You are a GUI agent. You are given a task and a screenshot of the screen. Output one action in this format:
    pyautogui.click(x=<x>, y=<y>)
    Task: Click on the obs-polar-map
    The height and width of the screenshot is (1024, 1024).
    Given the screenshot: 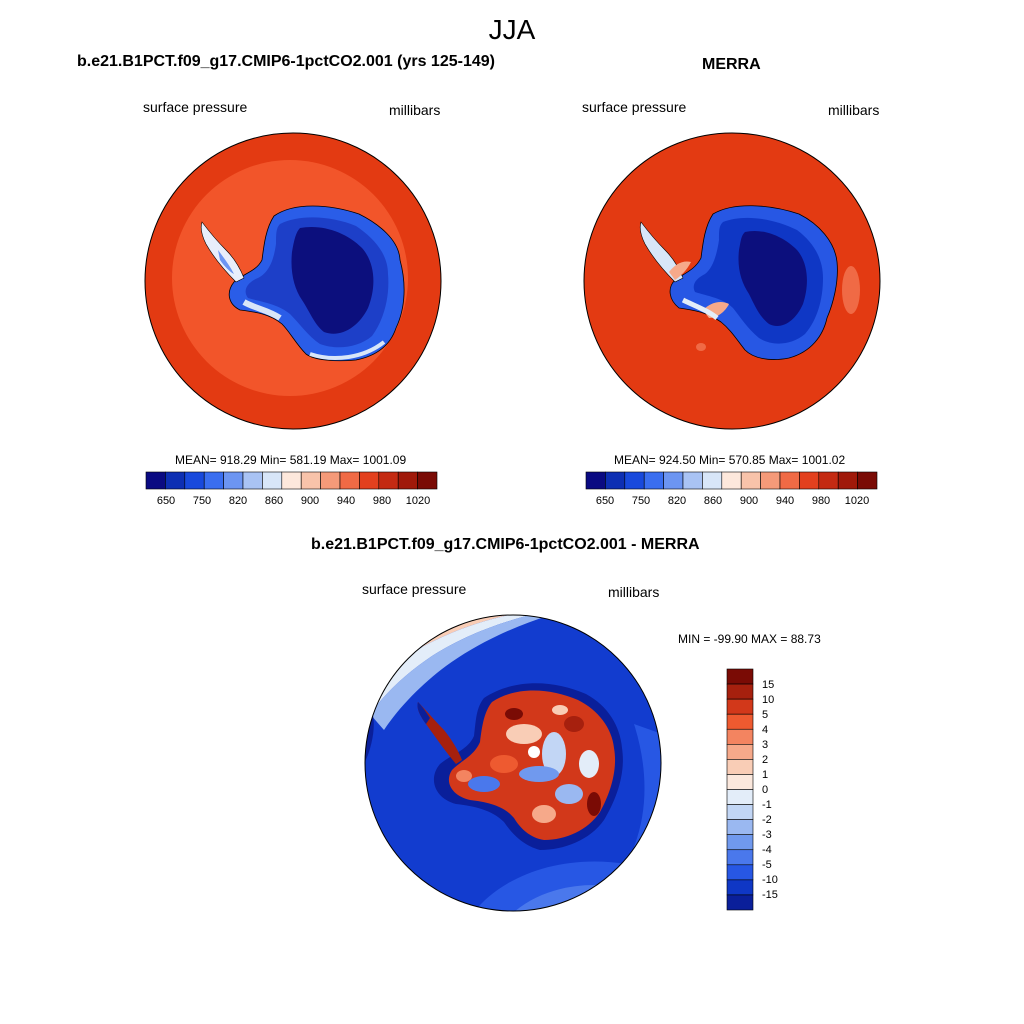 What is the action you would take?
    pyautogui.click(x=732, y=281)
    